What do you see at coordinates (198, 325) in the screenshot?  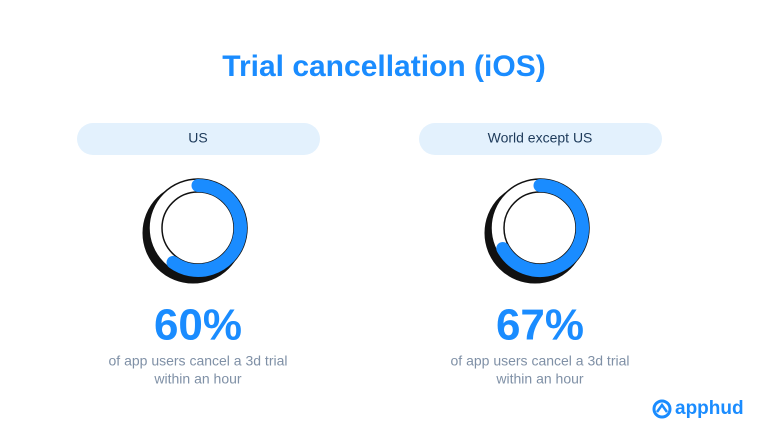 I see `percent-label: 60%` at bounding box center [198, 325].